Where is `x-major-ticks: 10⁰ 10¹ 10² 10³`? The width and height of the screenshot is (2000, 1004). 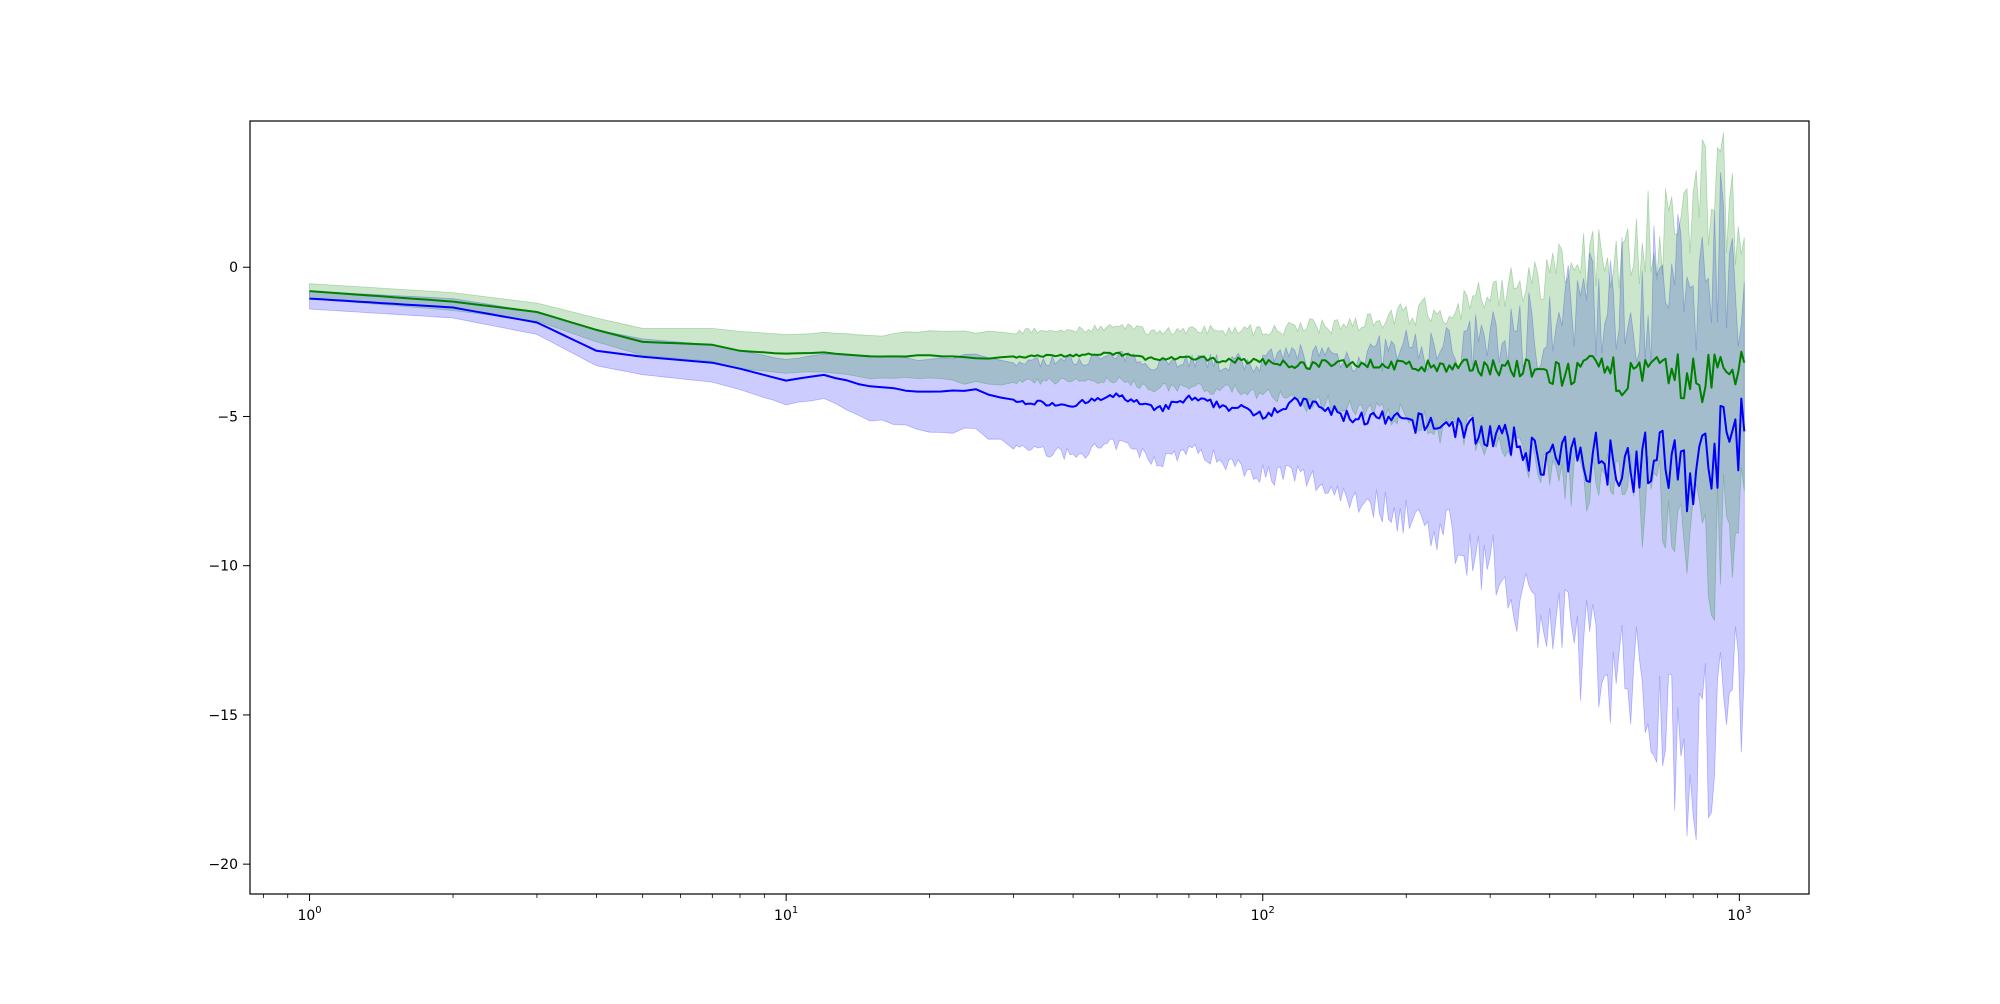
x-major-ticks: 10⁰ 10¹ 10² 10³ is located at coordinates (1024, 909).